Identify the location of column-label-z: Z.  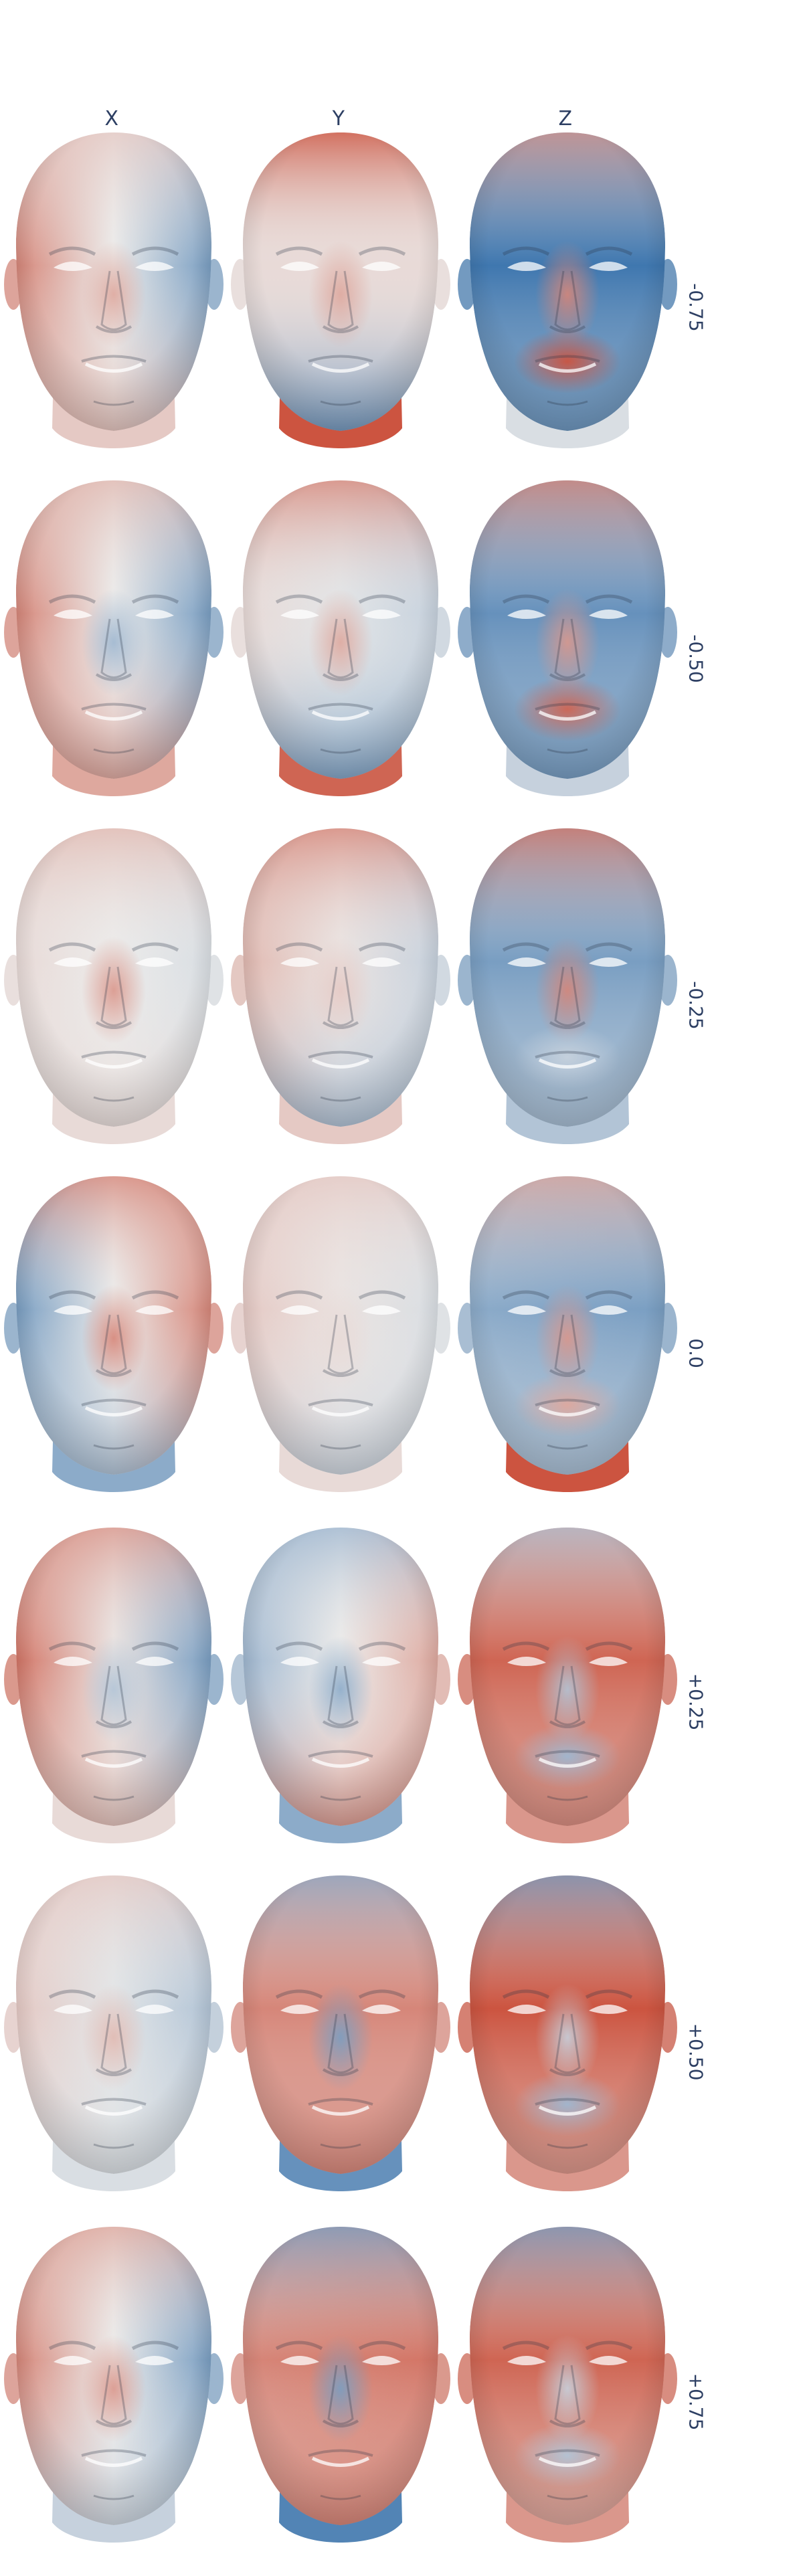
(565, 118).